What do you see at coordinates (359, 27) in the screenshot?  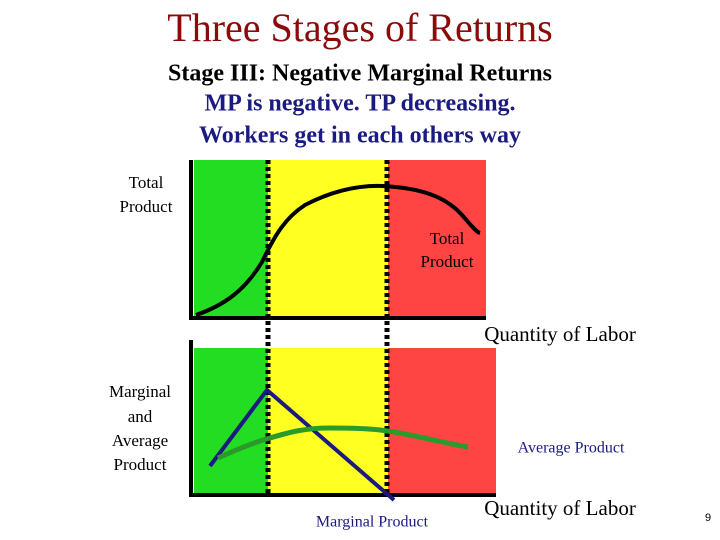 I see `slide-title: Three Stages of Returns` at bounding box center [359, 27].